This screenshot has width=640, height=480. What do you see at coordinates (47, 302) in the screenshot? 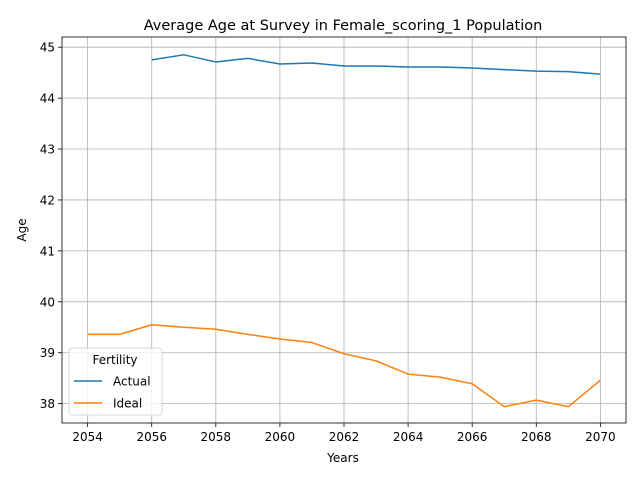
I see `y-tick-label: 40` at bounding box center [47, 302].